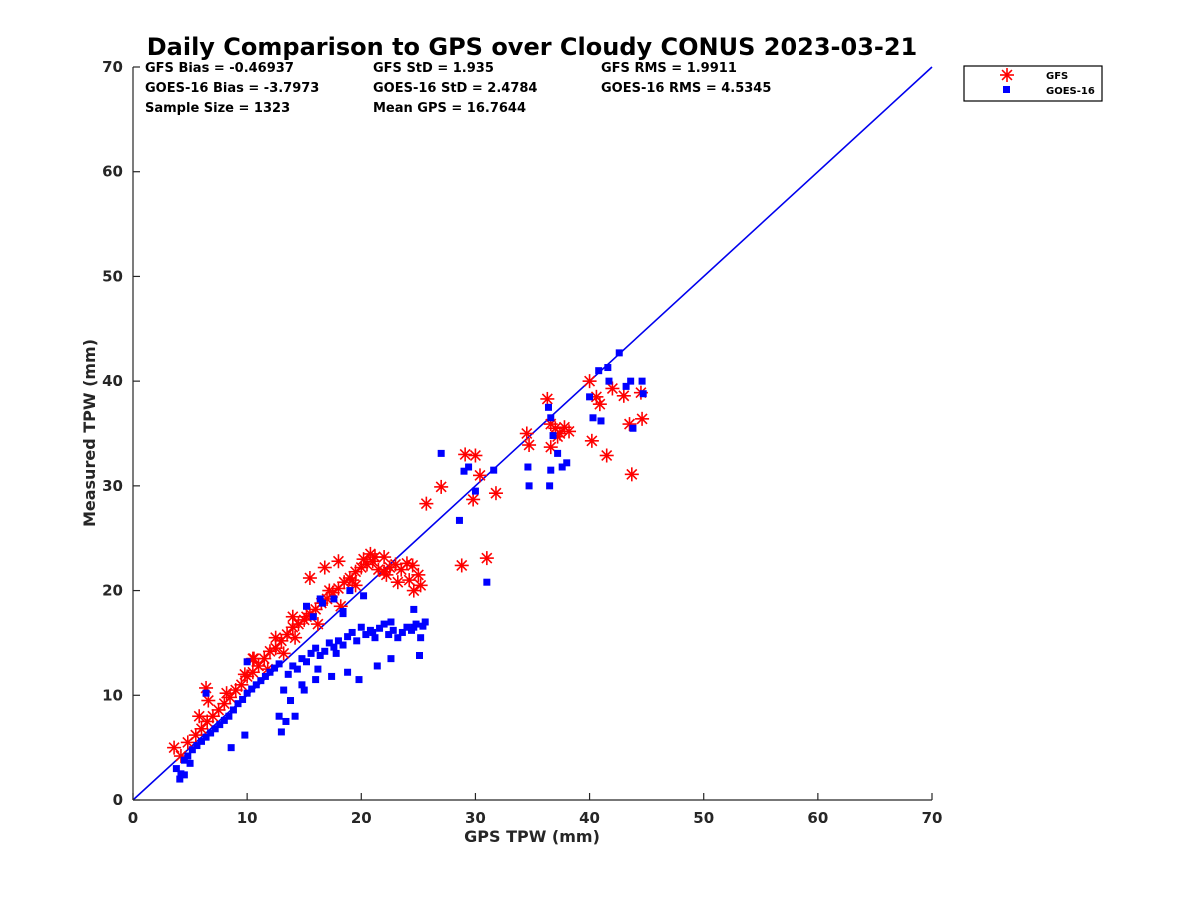 The image size is (1200, 900). What do you see at coordinates (112, 276) in the screenshot?
I see `y-tick-label: 50` at bounding box center [112, 276].